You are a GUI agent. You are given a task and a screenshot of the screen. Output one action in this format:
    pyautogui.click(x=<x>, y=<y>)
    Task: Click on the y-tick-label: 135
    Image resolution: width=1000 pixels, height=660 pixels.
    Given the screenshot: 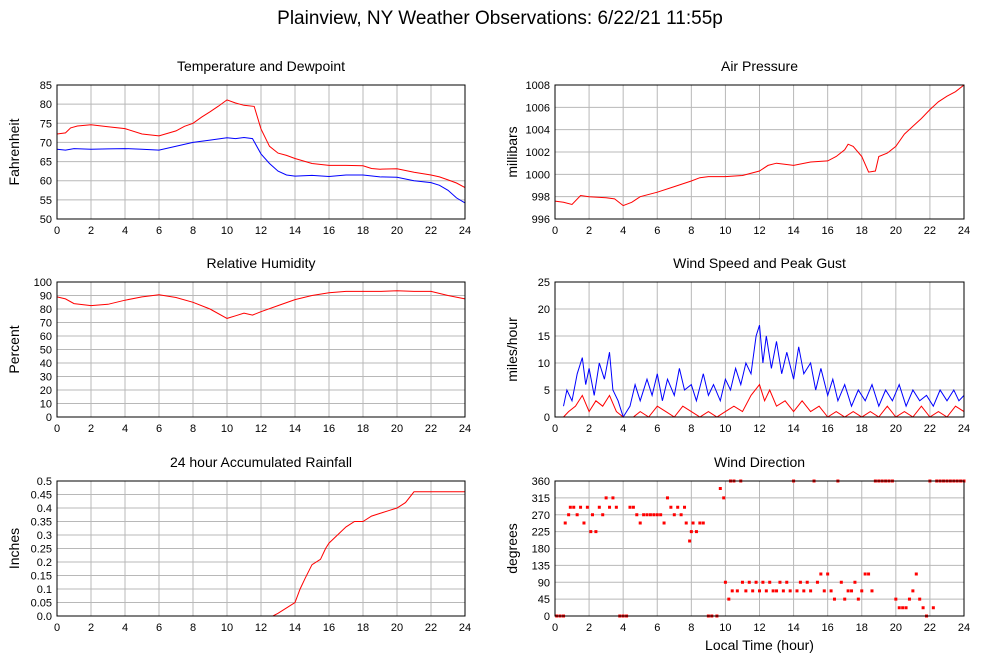 What is the action you would take?
    pyautogui.click(x=541, y=566)
    